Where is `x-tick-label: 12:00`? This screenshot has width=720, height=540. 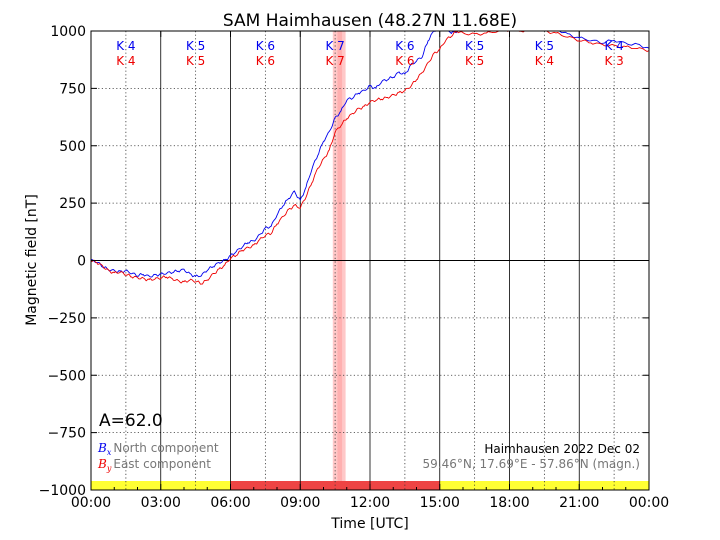
x-tick-label: 12:00 is located at coordinates (370, 503).